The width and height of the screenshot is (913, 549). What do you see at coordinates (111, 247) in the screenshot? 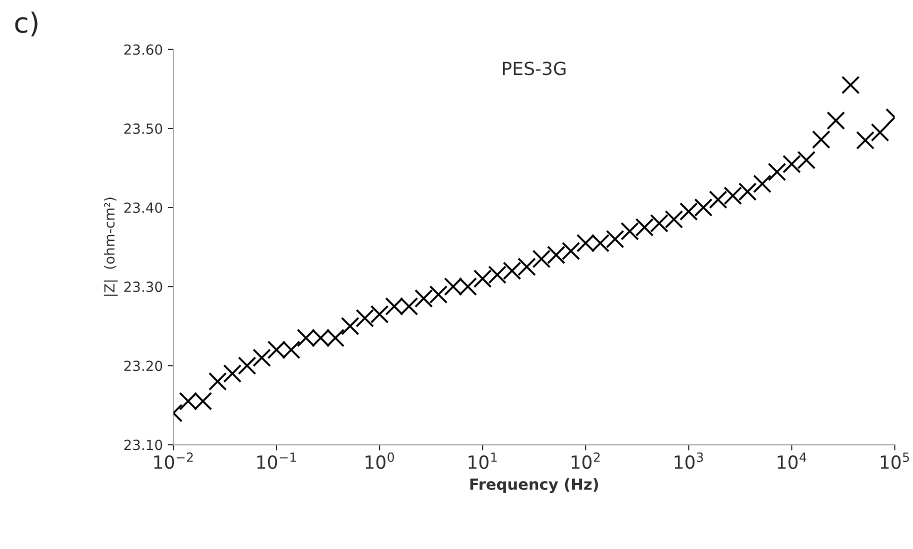
I see `y-axis-title: |Z| (ohm-cm²)` at bounding box center [111, 247].